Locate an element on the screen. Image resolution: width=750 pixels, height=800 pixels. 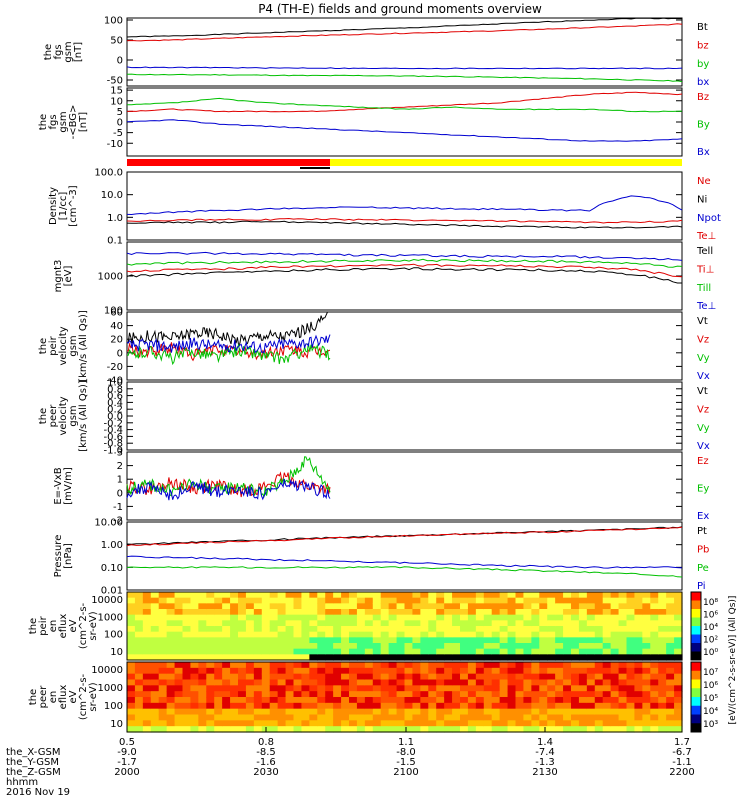
series-line-Till is located at coordinates (404, 263).